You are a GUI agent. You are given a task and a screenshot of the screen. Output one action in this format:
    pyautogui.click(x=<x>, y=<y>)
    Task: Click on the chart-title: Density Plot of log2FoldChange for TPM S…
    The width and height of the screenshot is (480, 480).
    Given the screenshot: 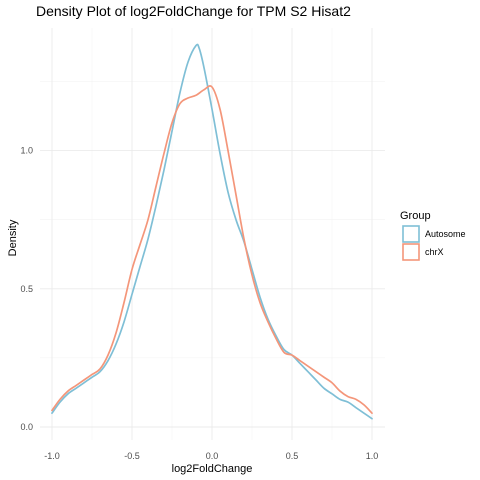 What is the action you would take?
    pyautogui.click(x=193, y=11)
    